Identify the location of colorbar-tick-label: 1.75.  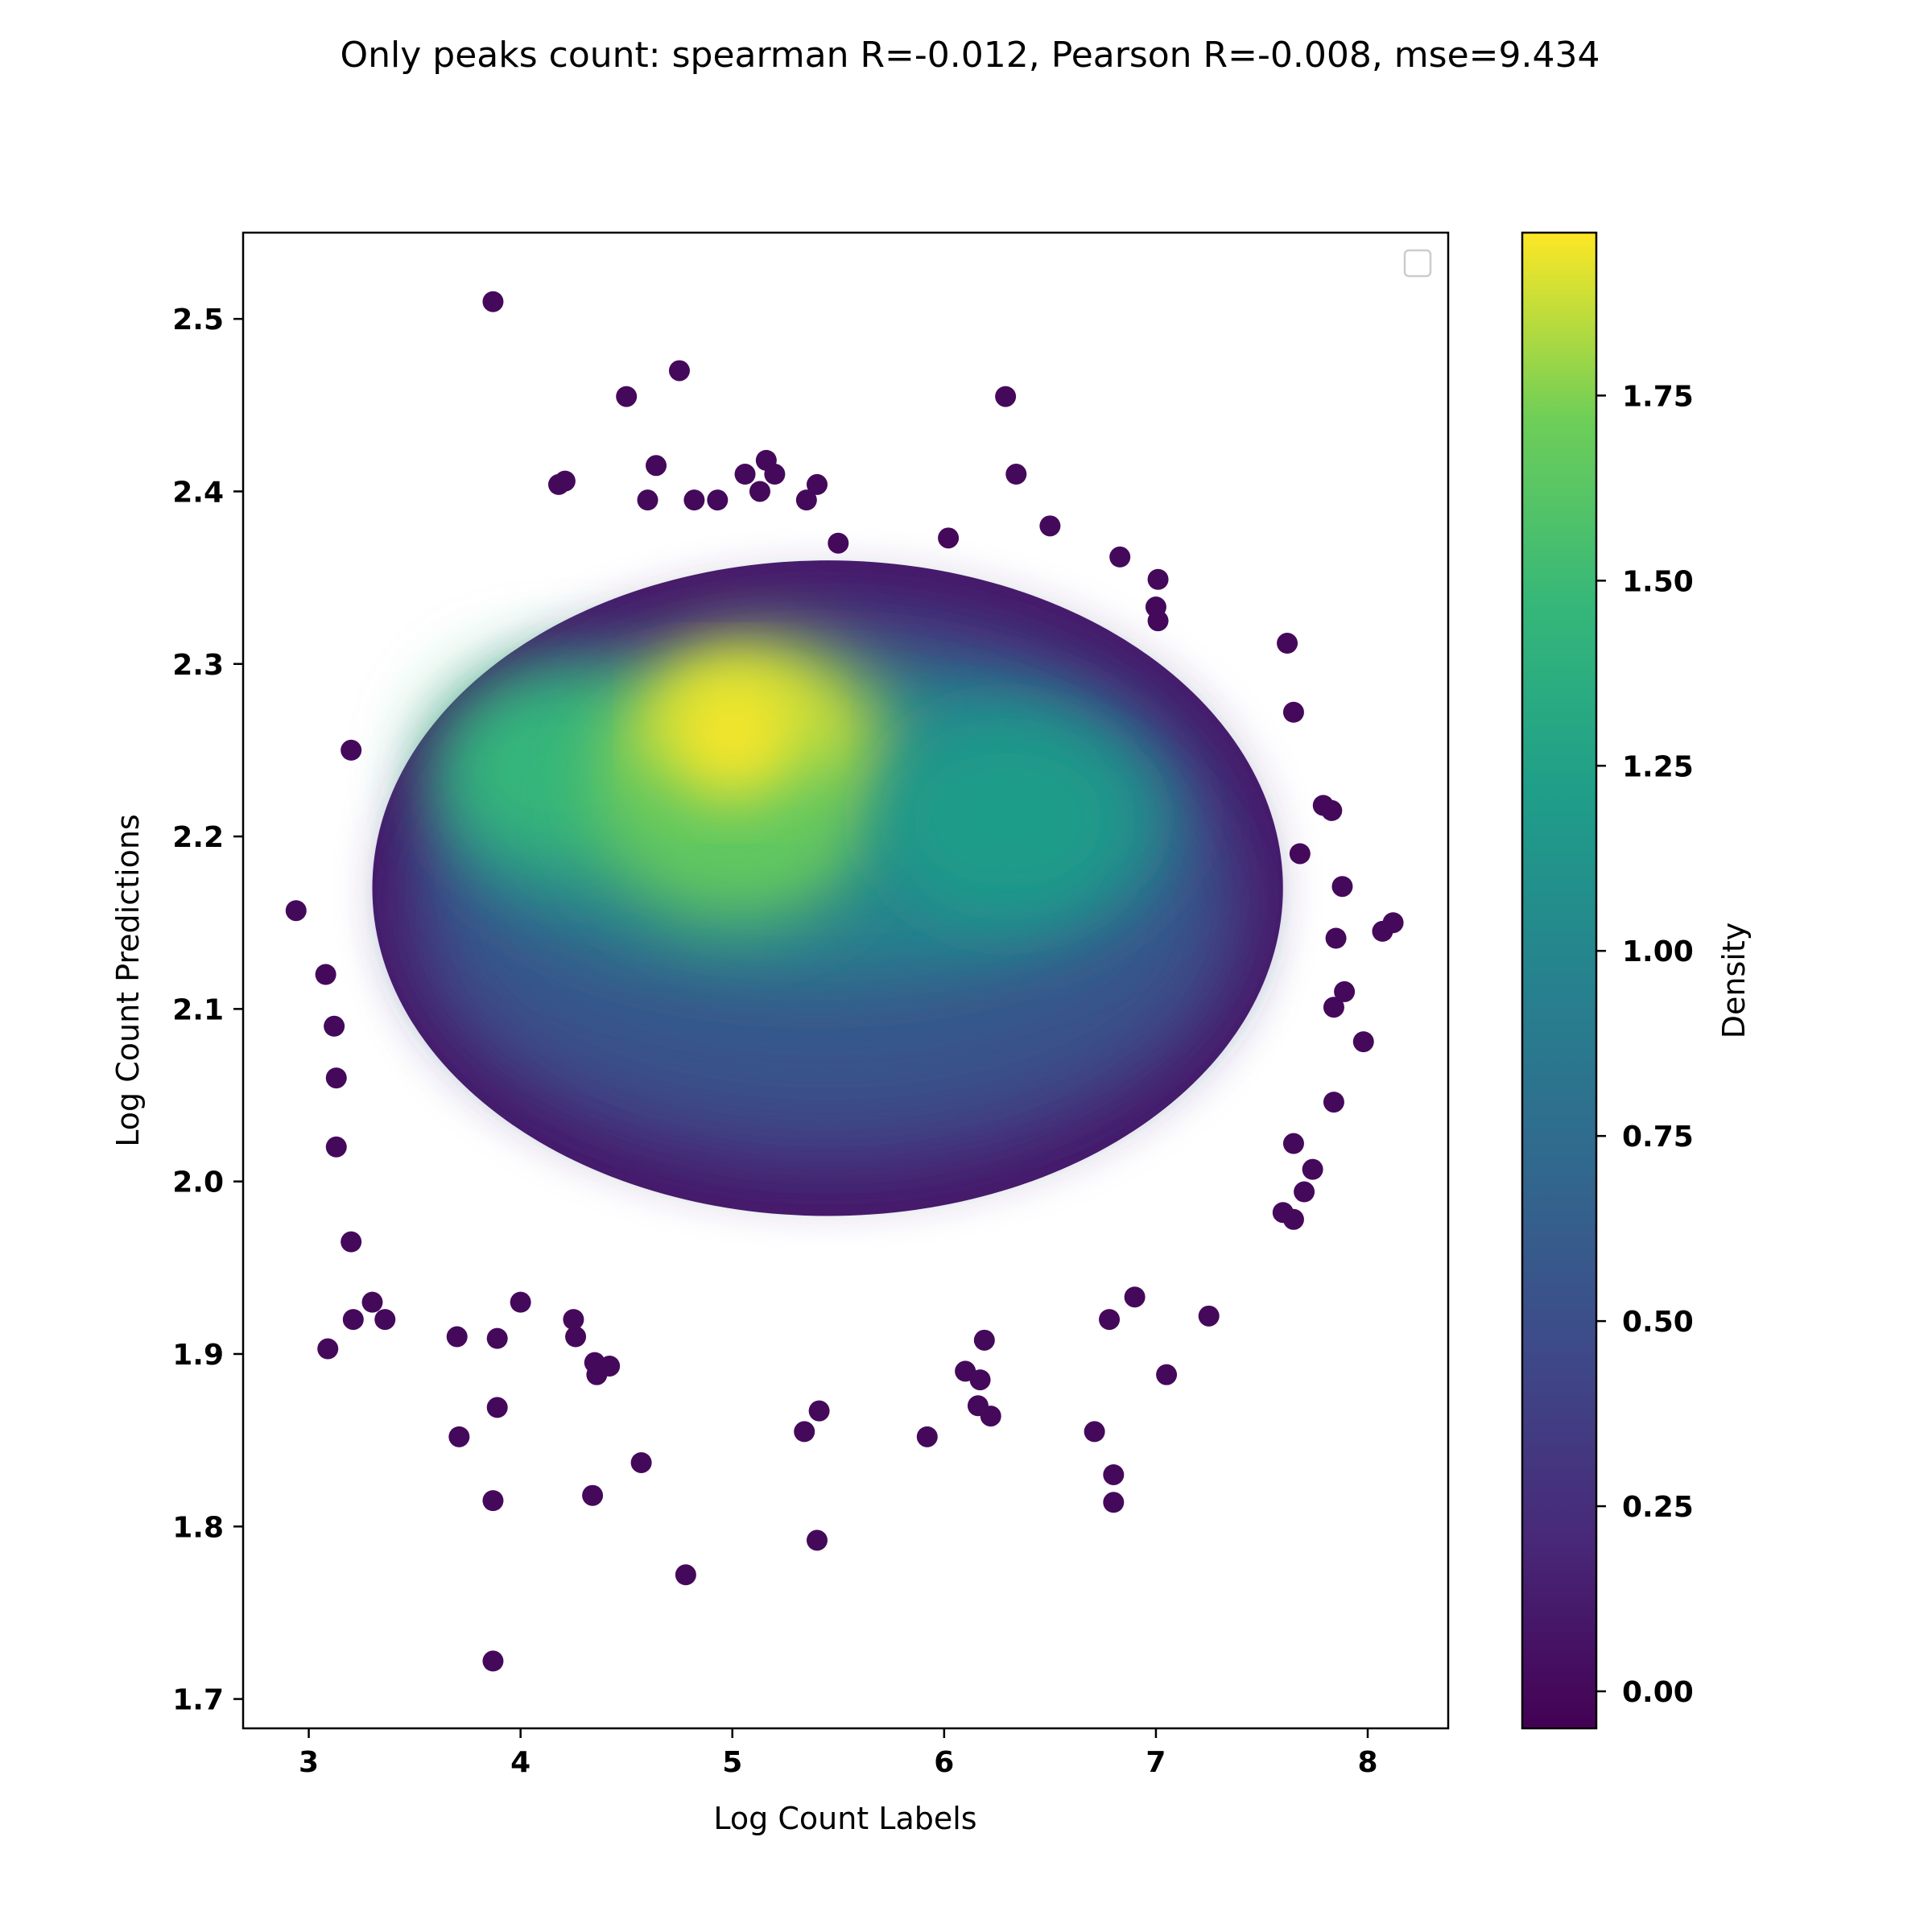
(1658, 396).